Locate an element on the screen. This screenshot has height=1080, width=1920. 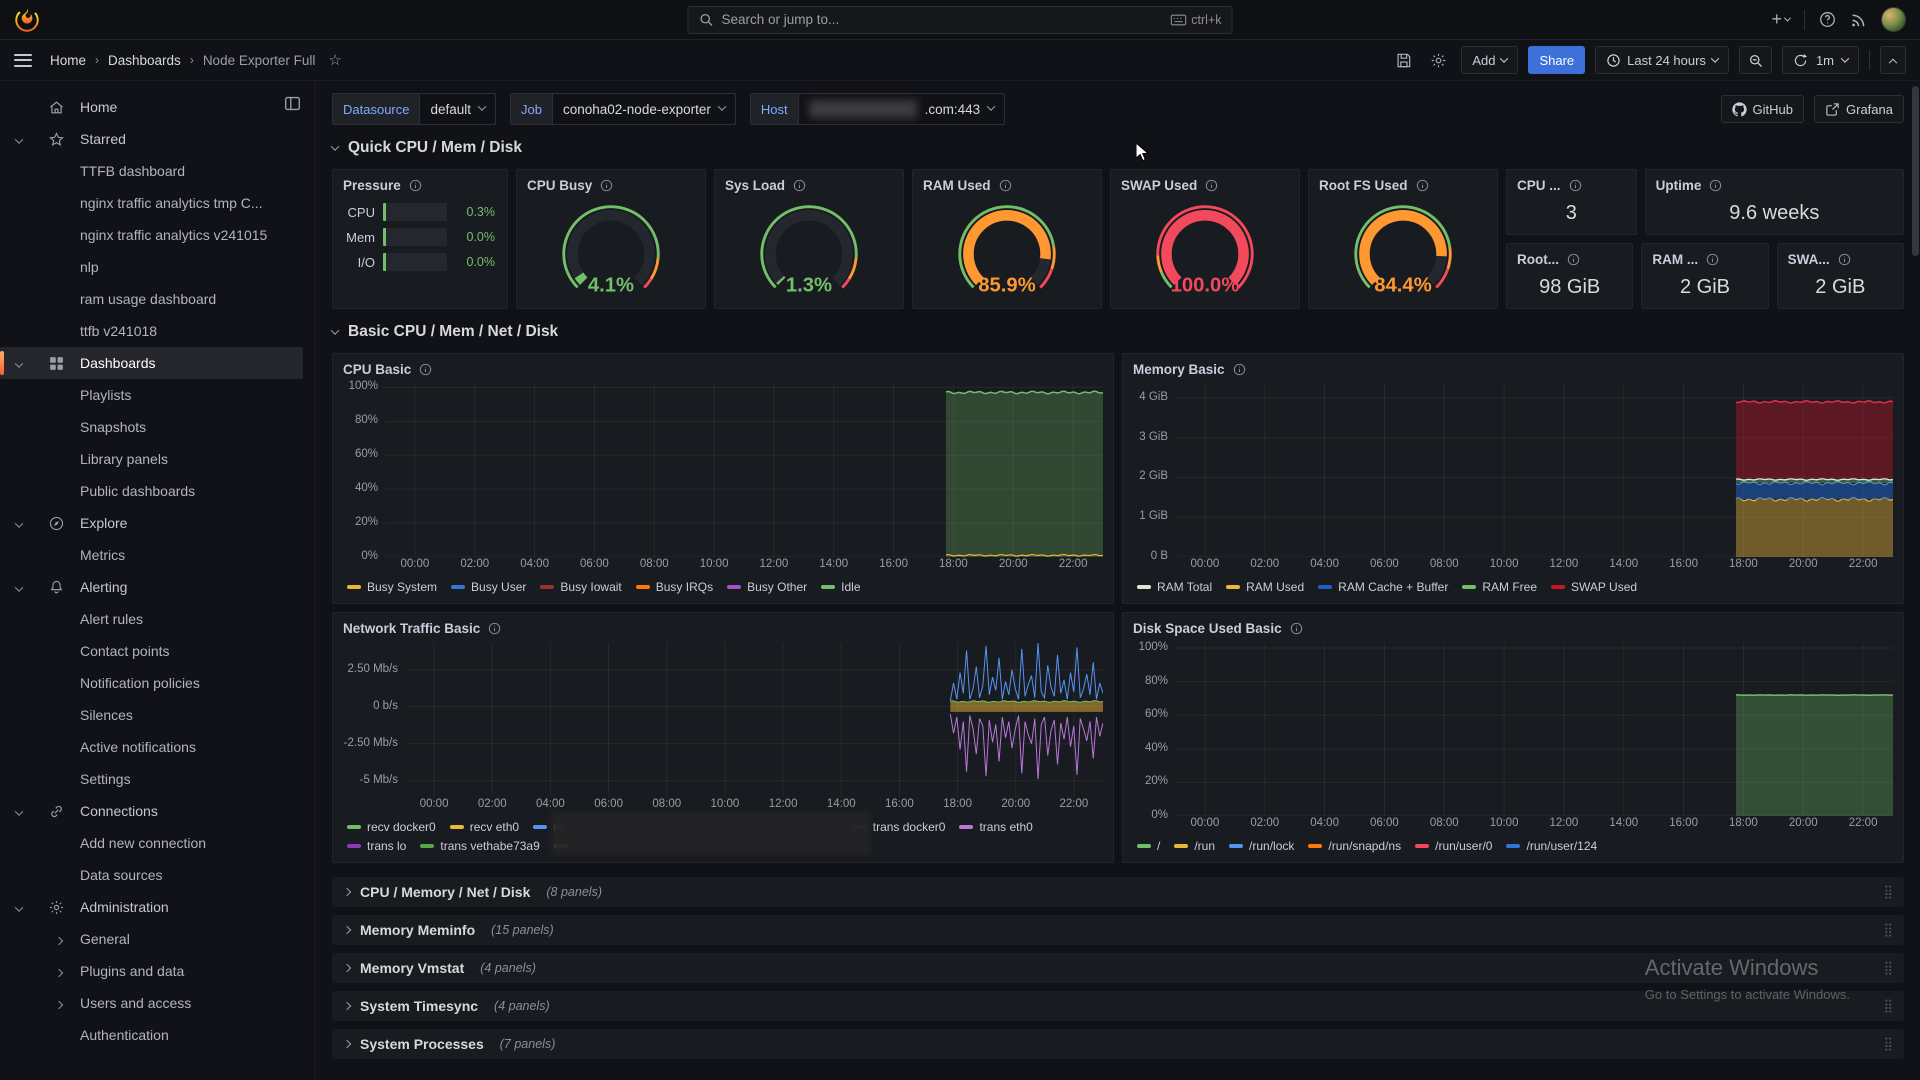
legend-item-trans-lo: trans lo is located at coordinates (376, 846).